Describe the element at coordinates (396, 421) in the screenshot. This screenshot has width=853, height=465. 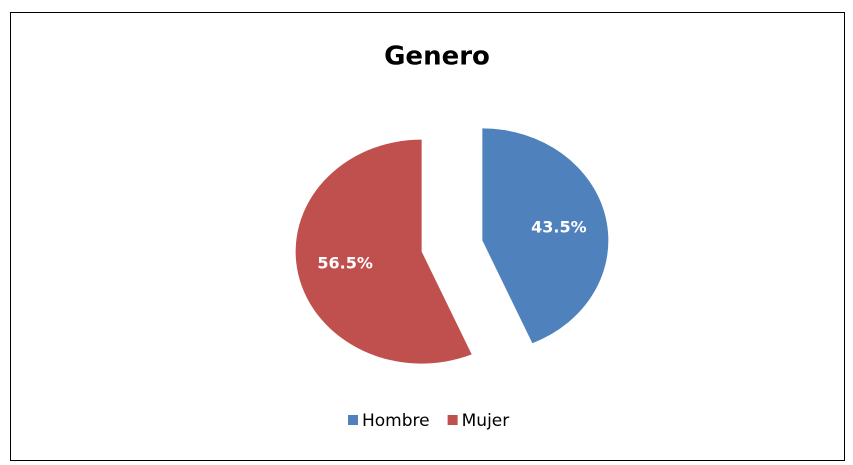
I see `legend-label: Hombre` at that location.